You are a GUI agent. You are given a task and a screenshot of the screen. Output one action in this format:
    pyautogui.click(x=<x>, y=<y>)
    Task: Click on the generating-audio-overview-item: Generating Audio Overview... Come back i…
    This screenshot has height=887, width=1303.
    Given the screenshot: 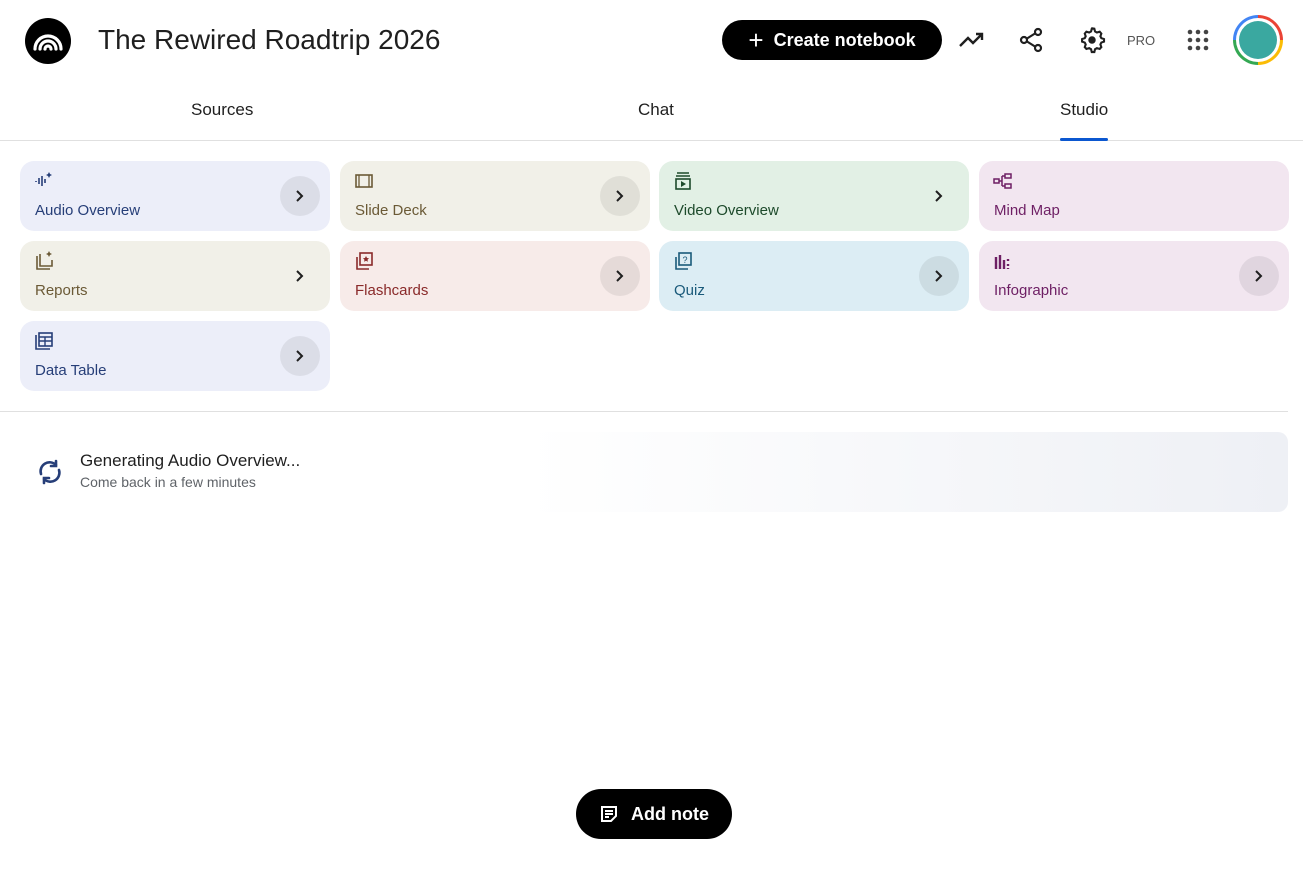 What is the action you would take?
    pyautogui.click(x=654, y=472)
    